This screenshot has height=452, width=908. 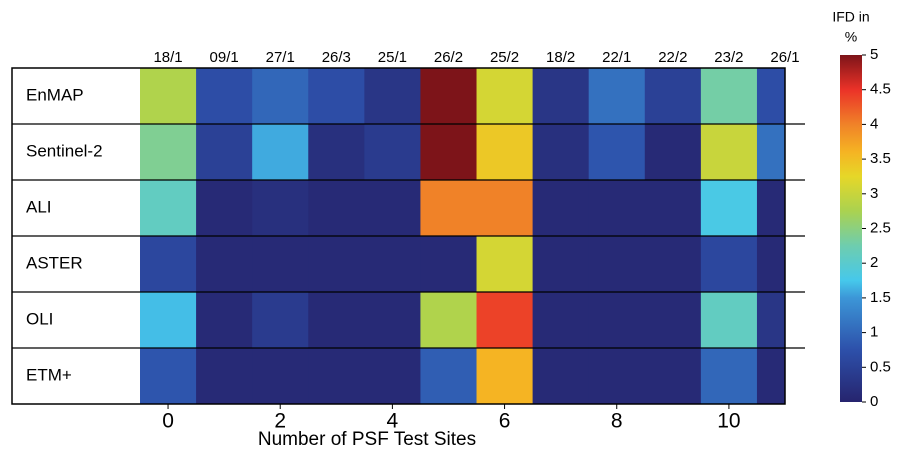 What do you see at coordinates (39, 206) in the screenshot?
I see `row-label: ALI` at bounding box center [39, 206].